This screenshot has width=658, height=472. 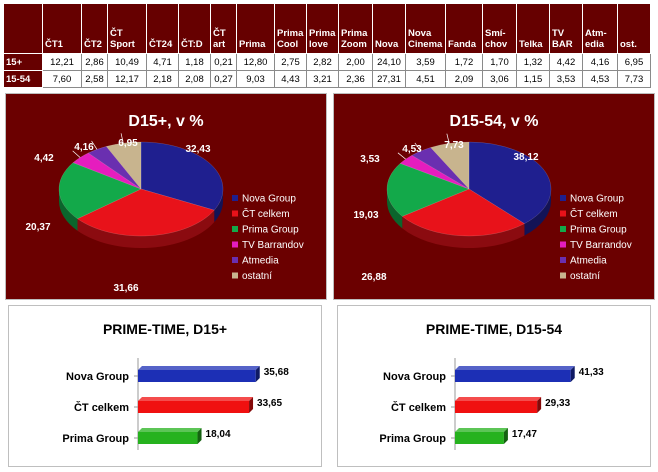 What do you see at coordinates (223, 62) in the screenshot?
I see `table-cell: 0,21` at bounding box center [223, 62].